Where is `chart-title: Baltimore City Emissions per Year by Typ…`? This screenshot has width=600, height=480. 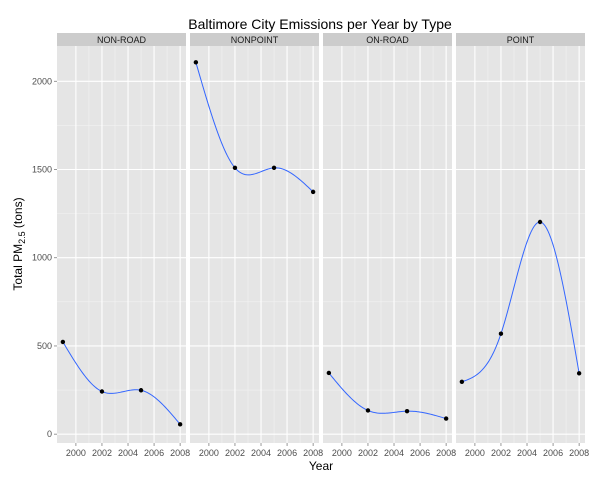 chart-title: Baltimore City Emissions per Year by Typ… is located at coordinates (320, 24).